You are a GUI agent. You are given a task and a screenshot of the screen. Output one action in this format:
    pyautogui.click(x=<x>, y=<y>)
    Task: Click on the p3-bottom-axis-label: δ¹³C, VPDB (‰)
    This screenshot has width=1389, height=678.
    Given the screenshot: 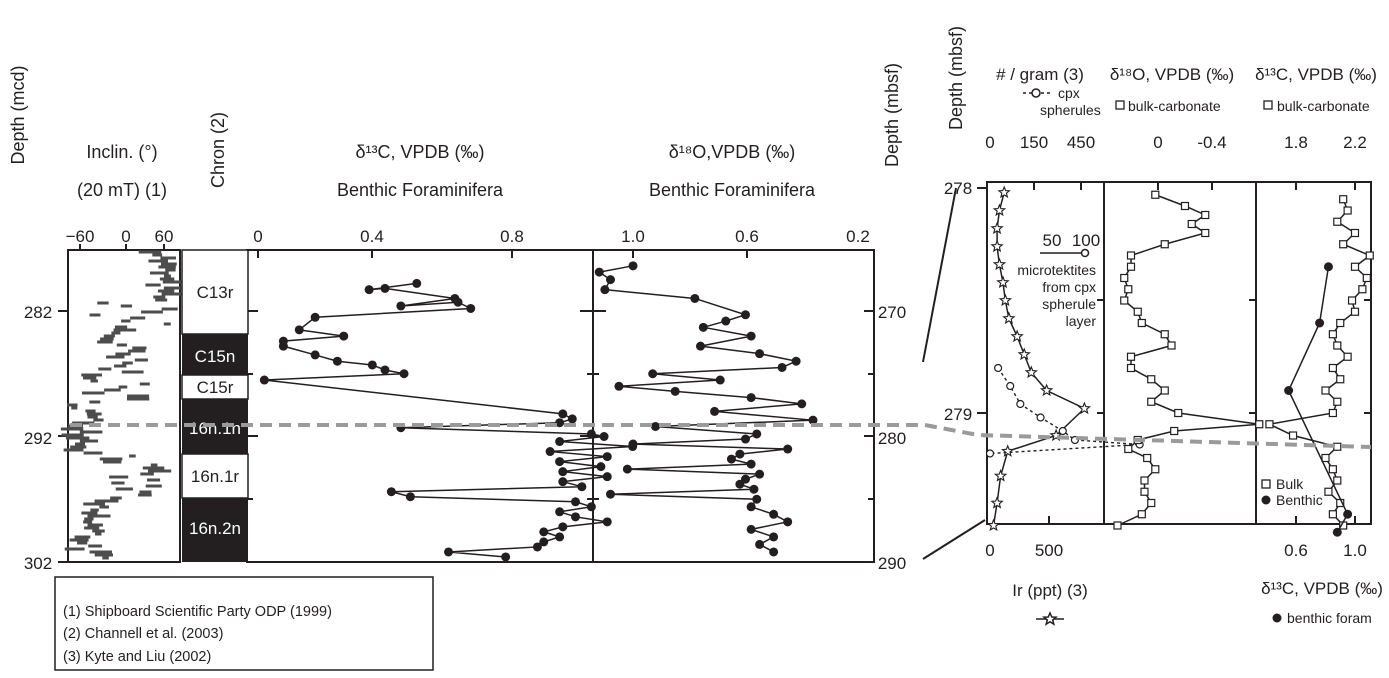 What is the action you would take?
    pyautogui.click(x=1322, y=588)
    